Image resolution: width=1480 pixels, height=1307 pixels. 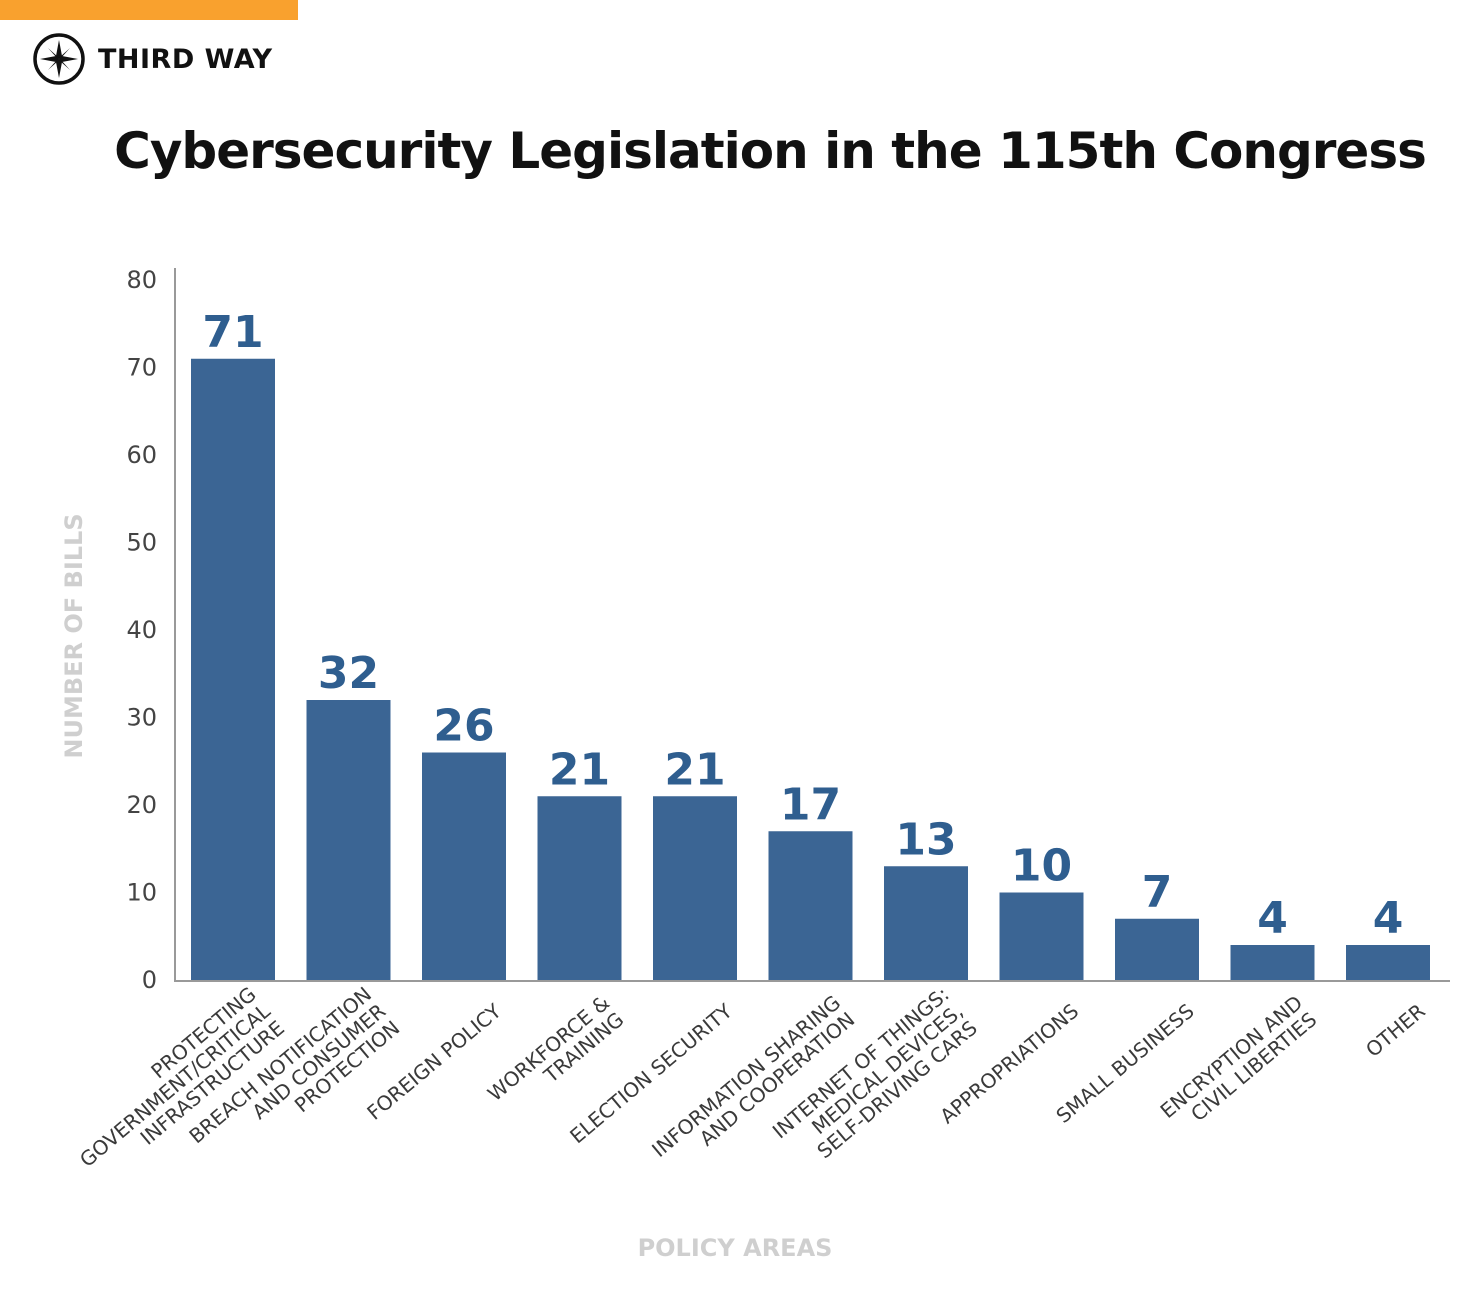 What do you see at coordinates (141, 368) in the screenshot?
I see `y-tick-label: 70` at bounding box center [141, 368].